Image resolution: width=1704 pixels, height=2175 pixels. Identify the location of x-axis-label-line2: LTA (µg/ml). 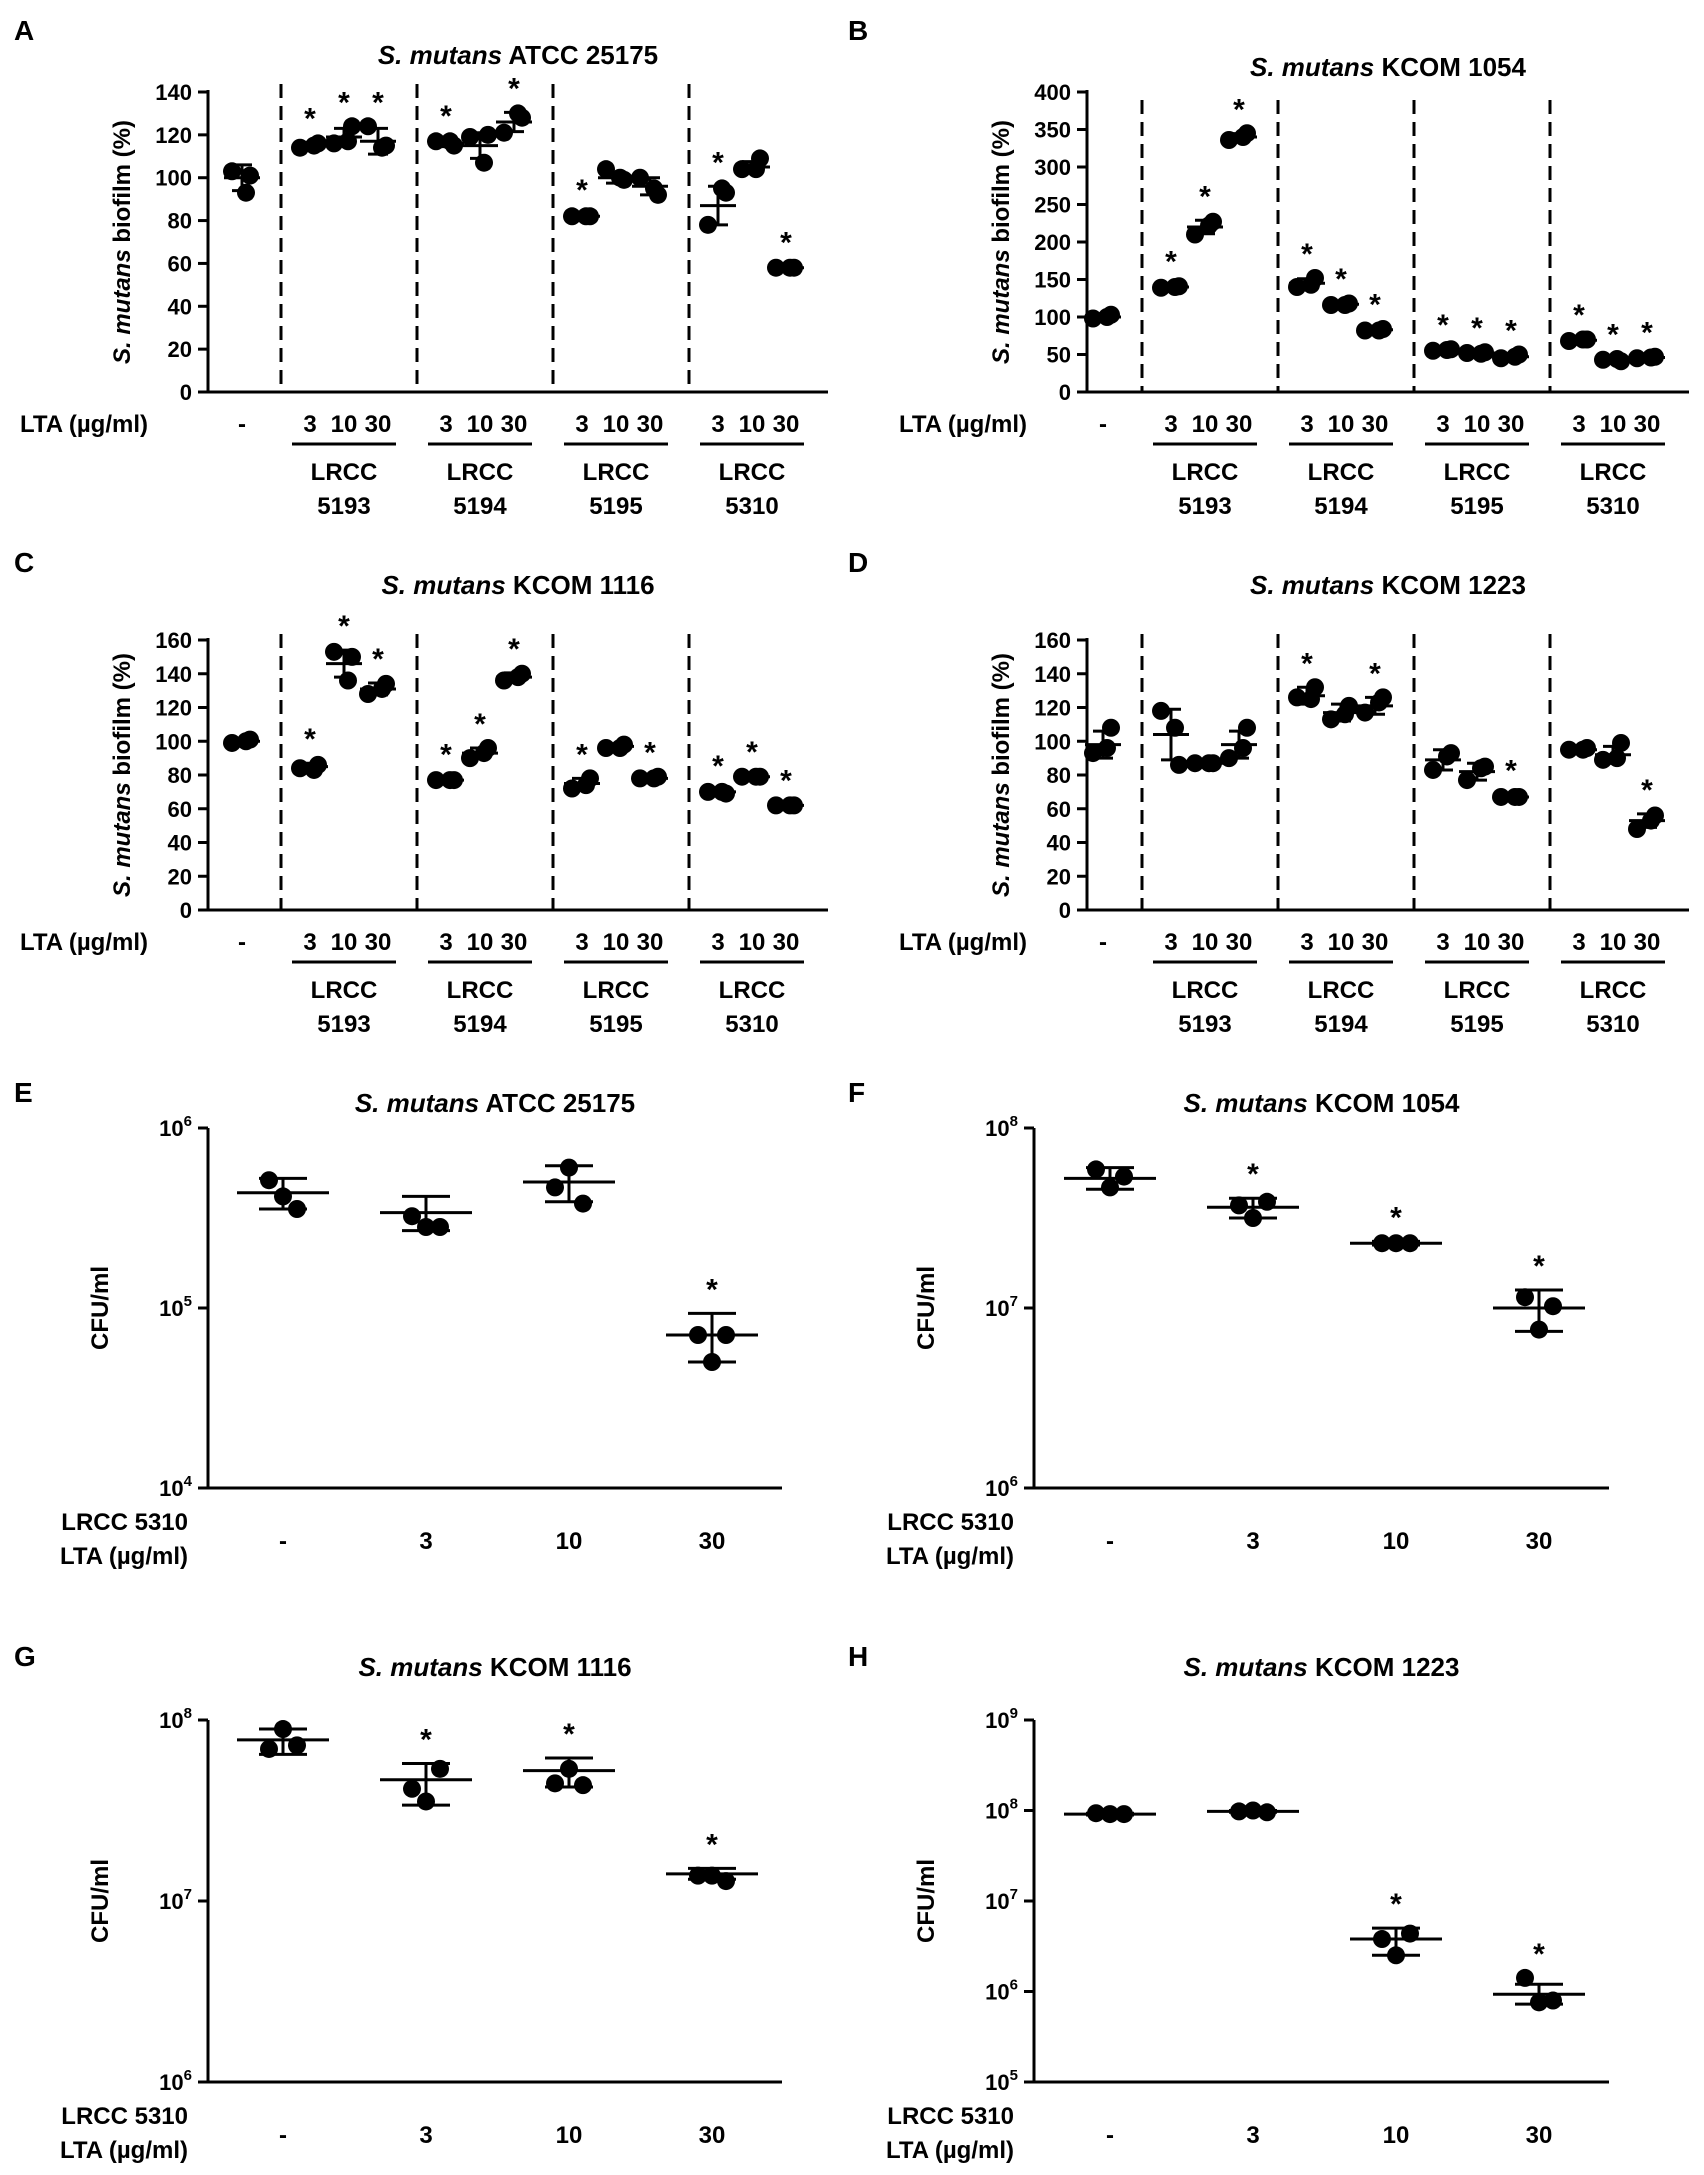
(124, 1556).